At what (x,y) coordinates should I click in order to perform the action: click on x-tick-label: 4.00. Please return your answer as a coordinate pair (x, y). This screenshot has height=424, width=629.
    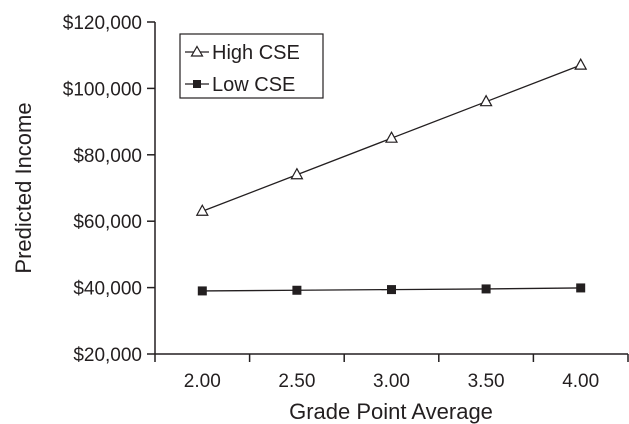
    Looking at the image, I should click on (580, 381).